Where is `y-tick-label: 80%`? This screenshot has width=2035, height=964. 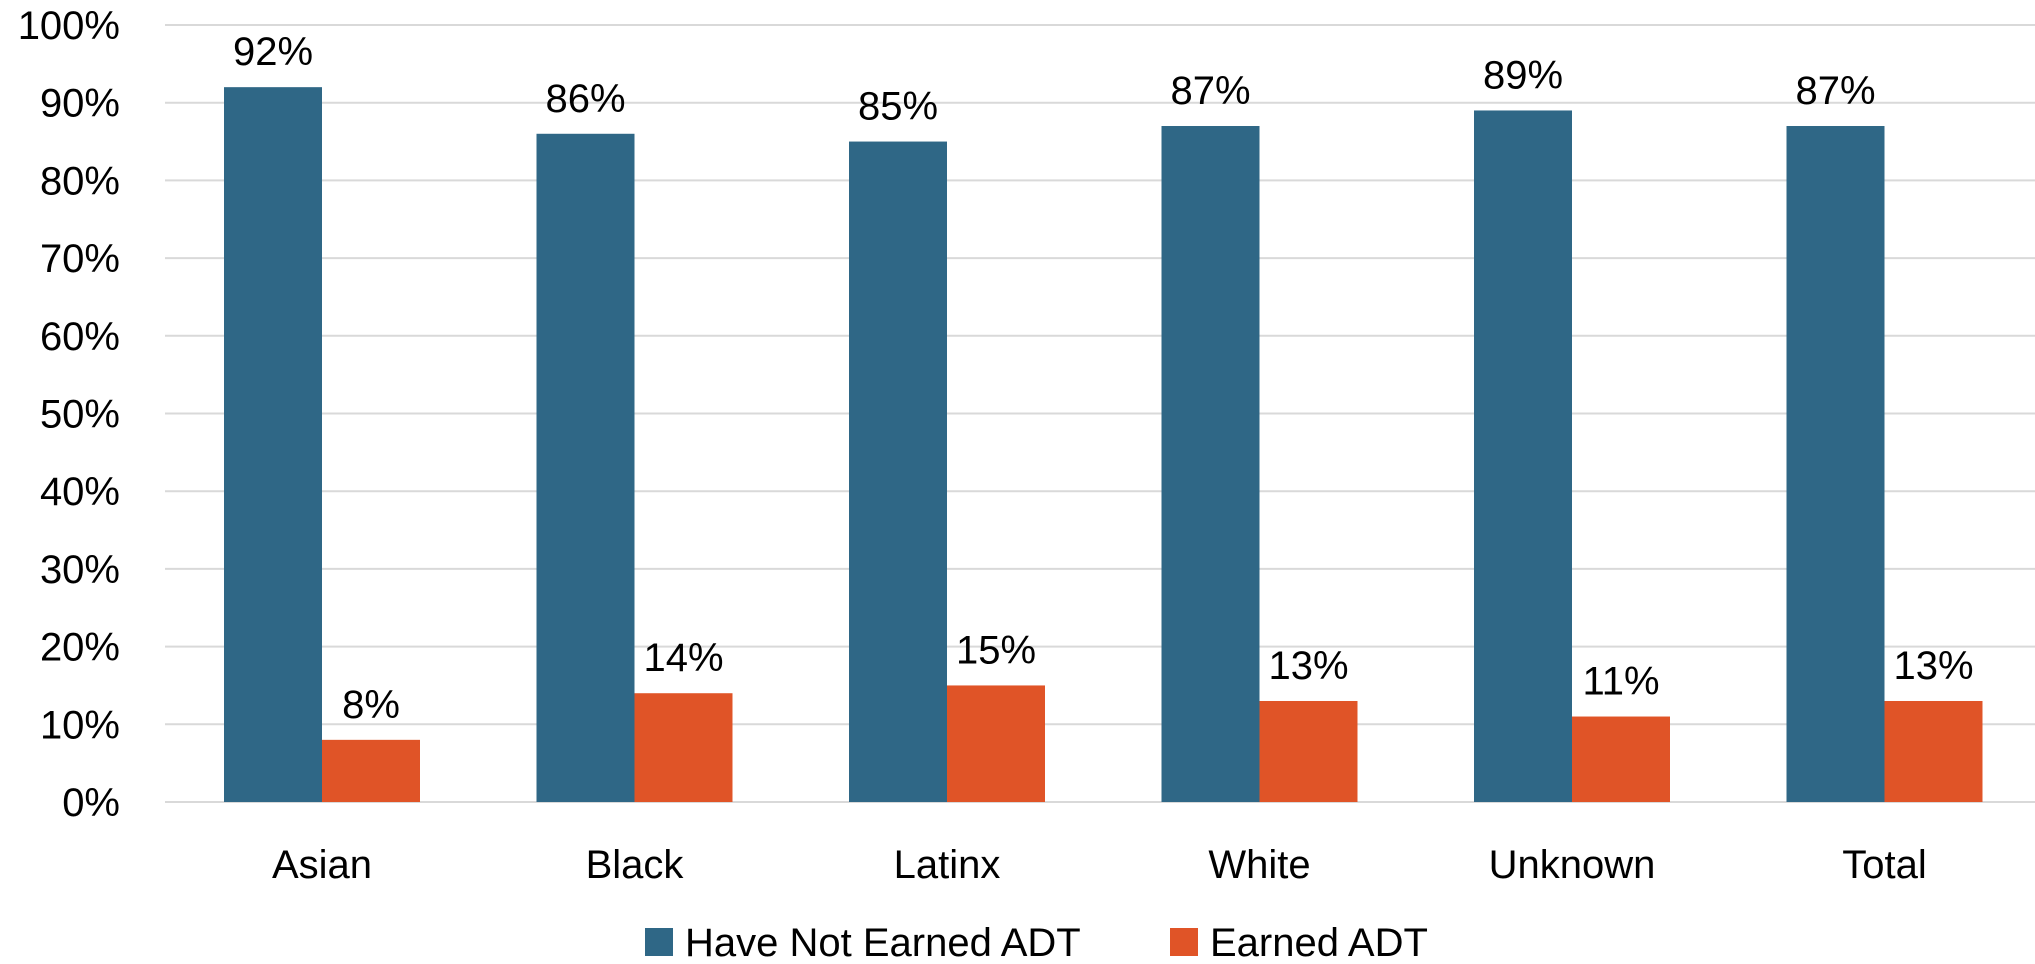 y-tick-label: 80% is located at coordinates (80, 181).